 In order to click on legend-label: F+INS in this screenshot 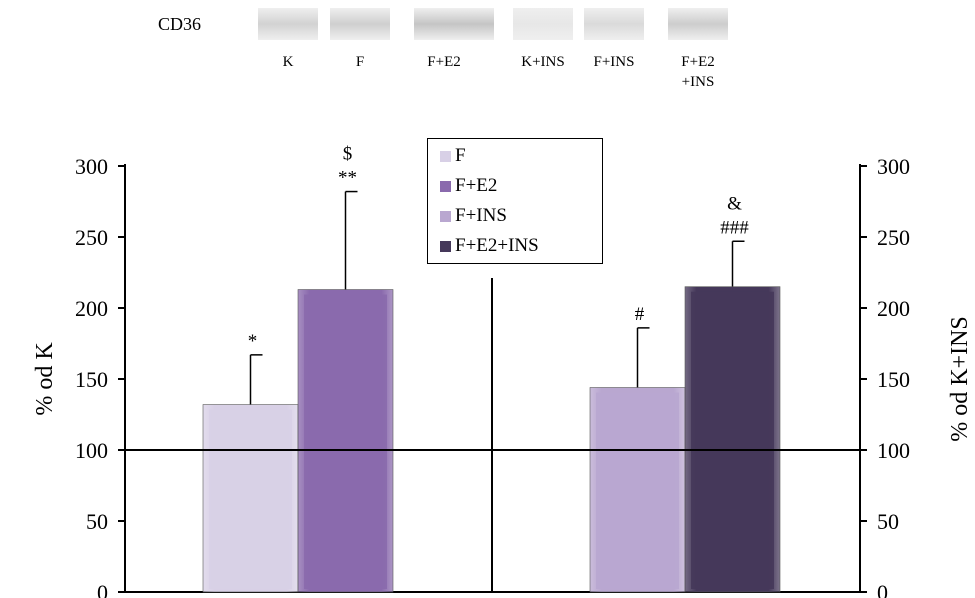, I will do `click(481, 215)`.